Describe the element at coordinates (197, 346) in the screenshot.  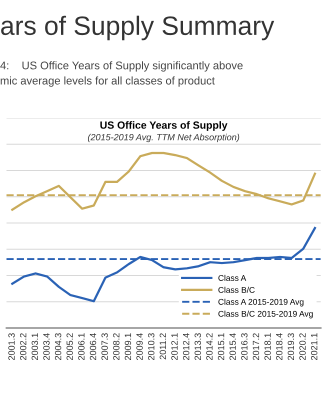
I see `x-tick-label: 2013.3` at that location.